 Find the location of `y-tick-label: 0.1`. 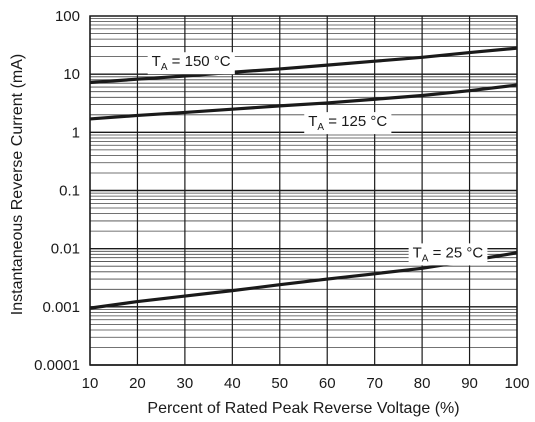

y-tick-label: 0.1 is located at coordinates (69, 191).